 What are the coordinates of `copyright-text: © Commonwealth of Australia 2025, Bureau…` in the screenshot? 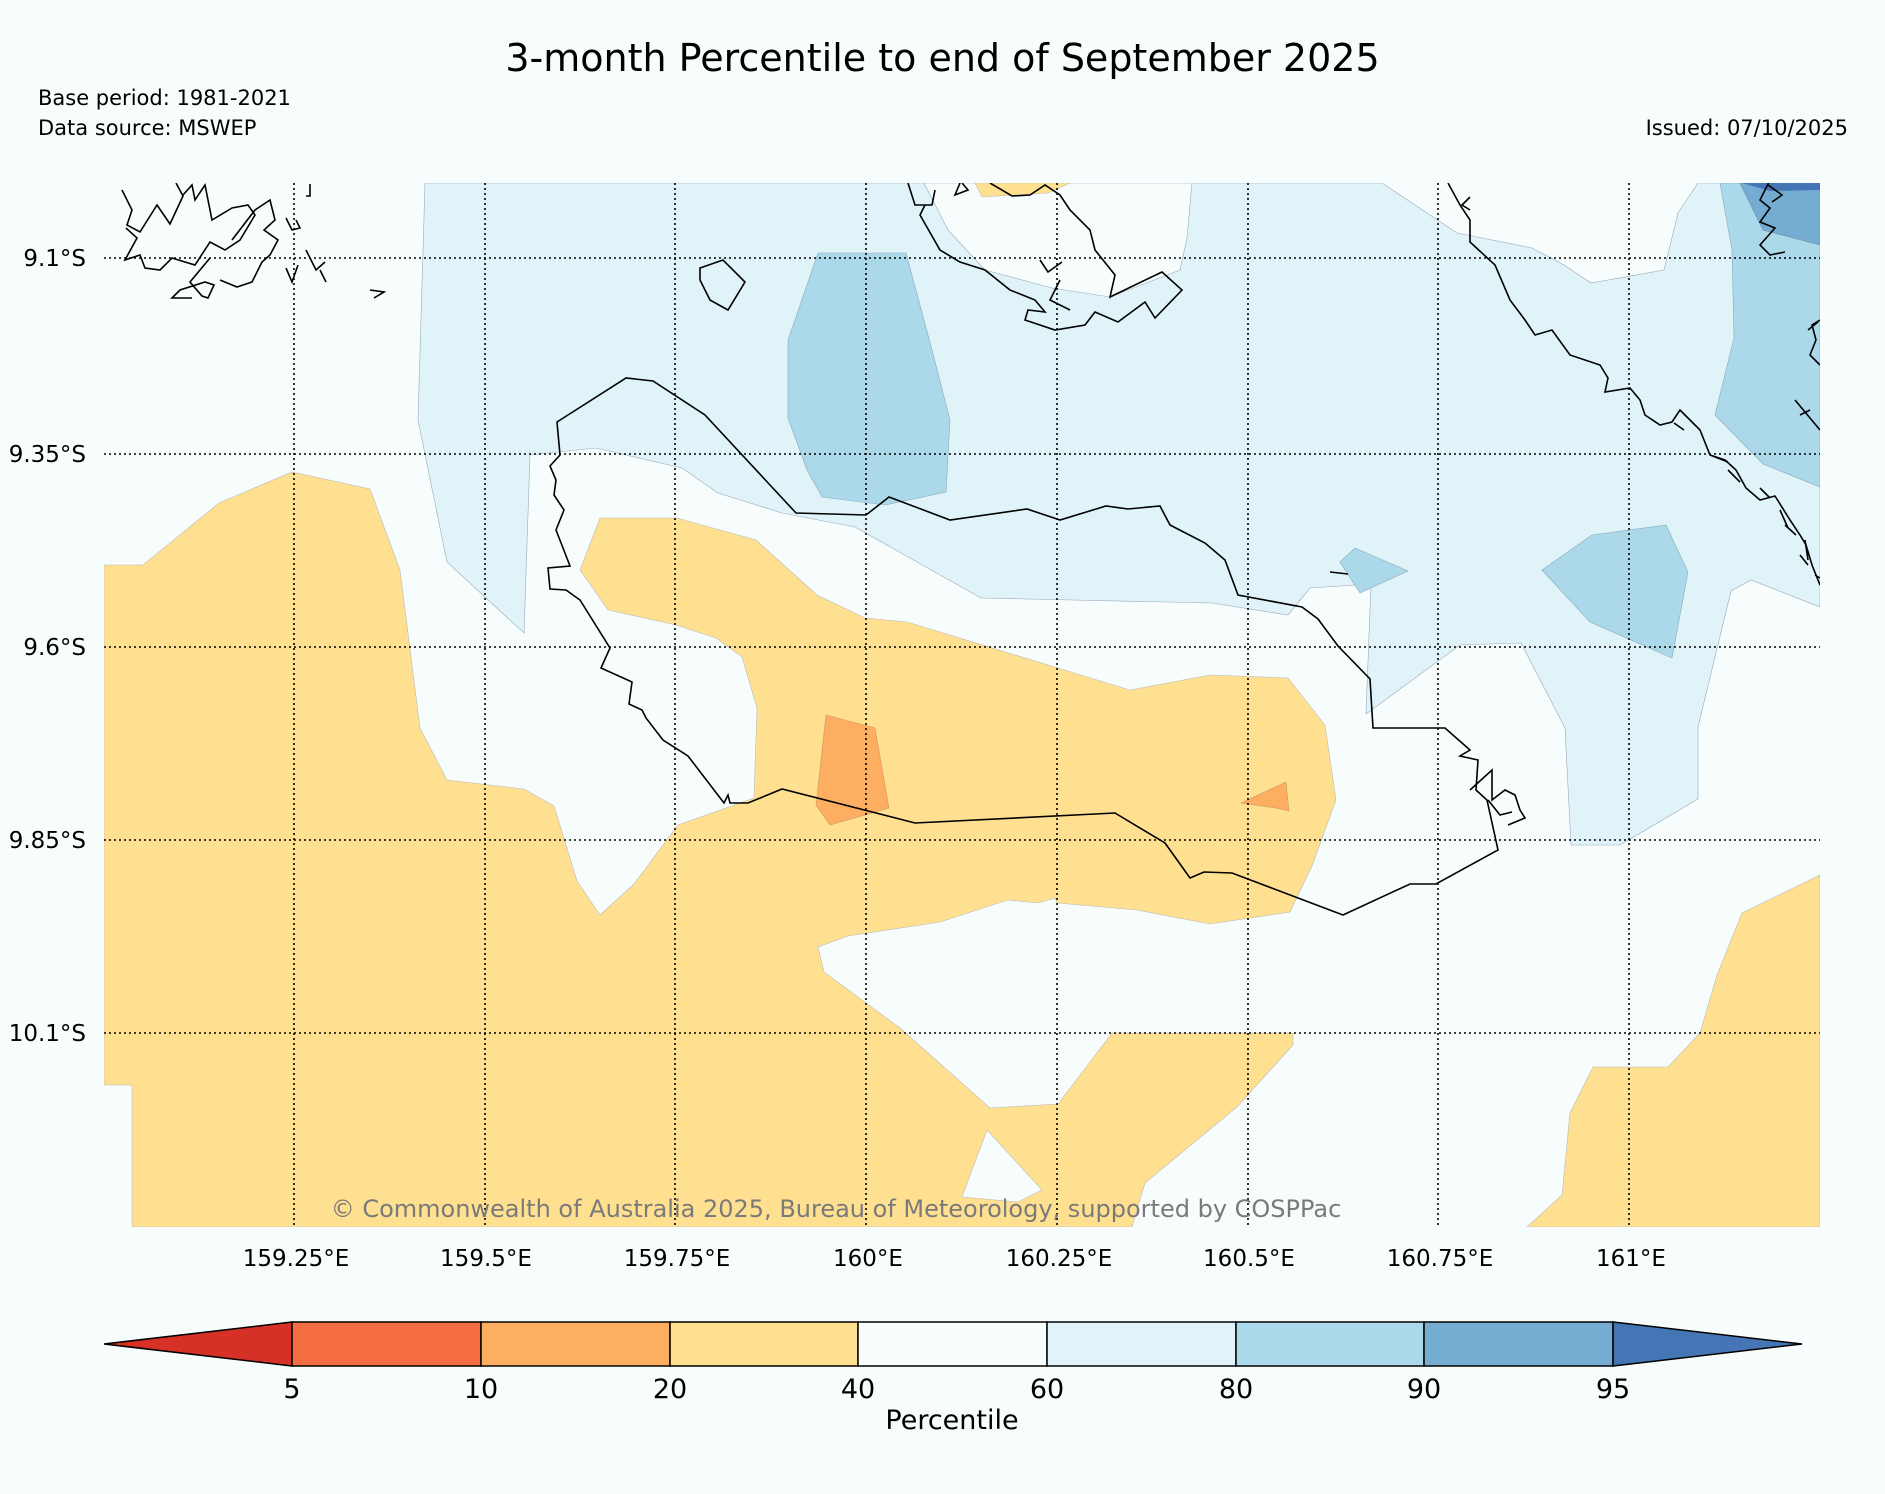 It's located at (836, 1209).